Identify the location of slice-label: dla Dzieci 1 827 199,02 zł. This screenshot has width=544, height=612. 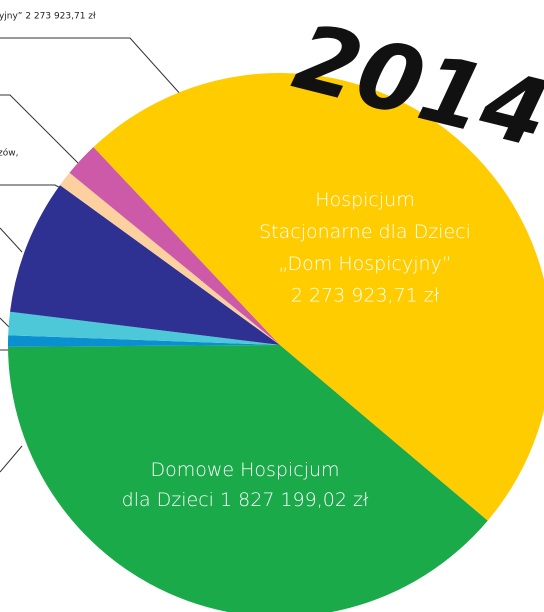
(245, 500).